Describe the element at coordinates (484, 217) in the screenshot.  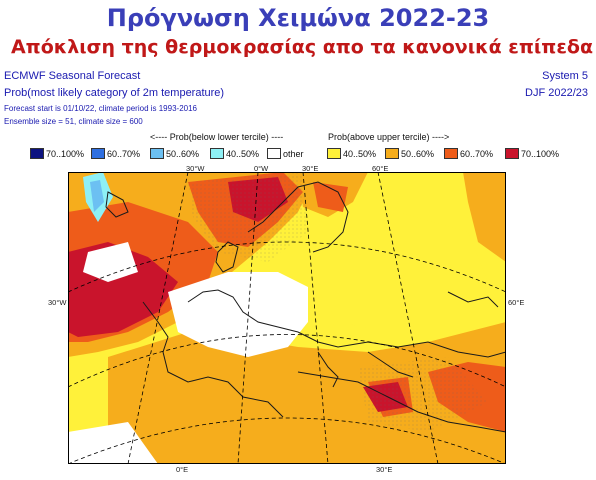
I see `region-orange` at that location.